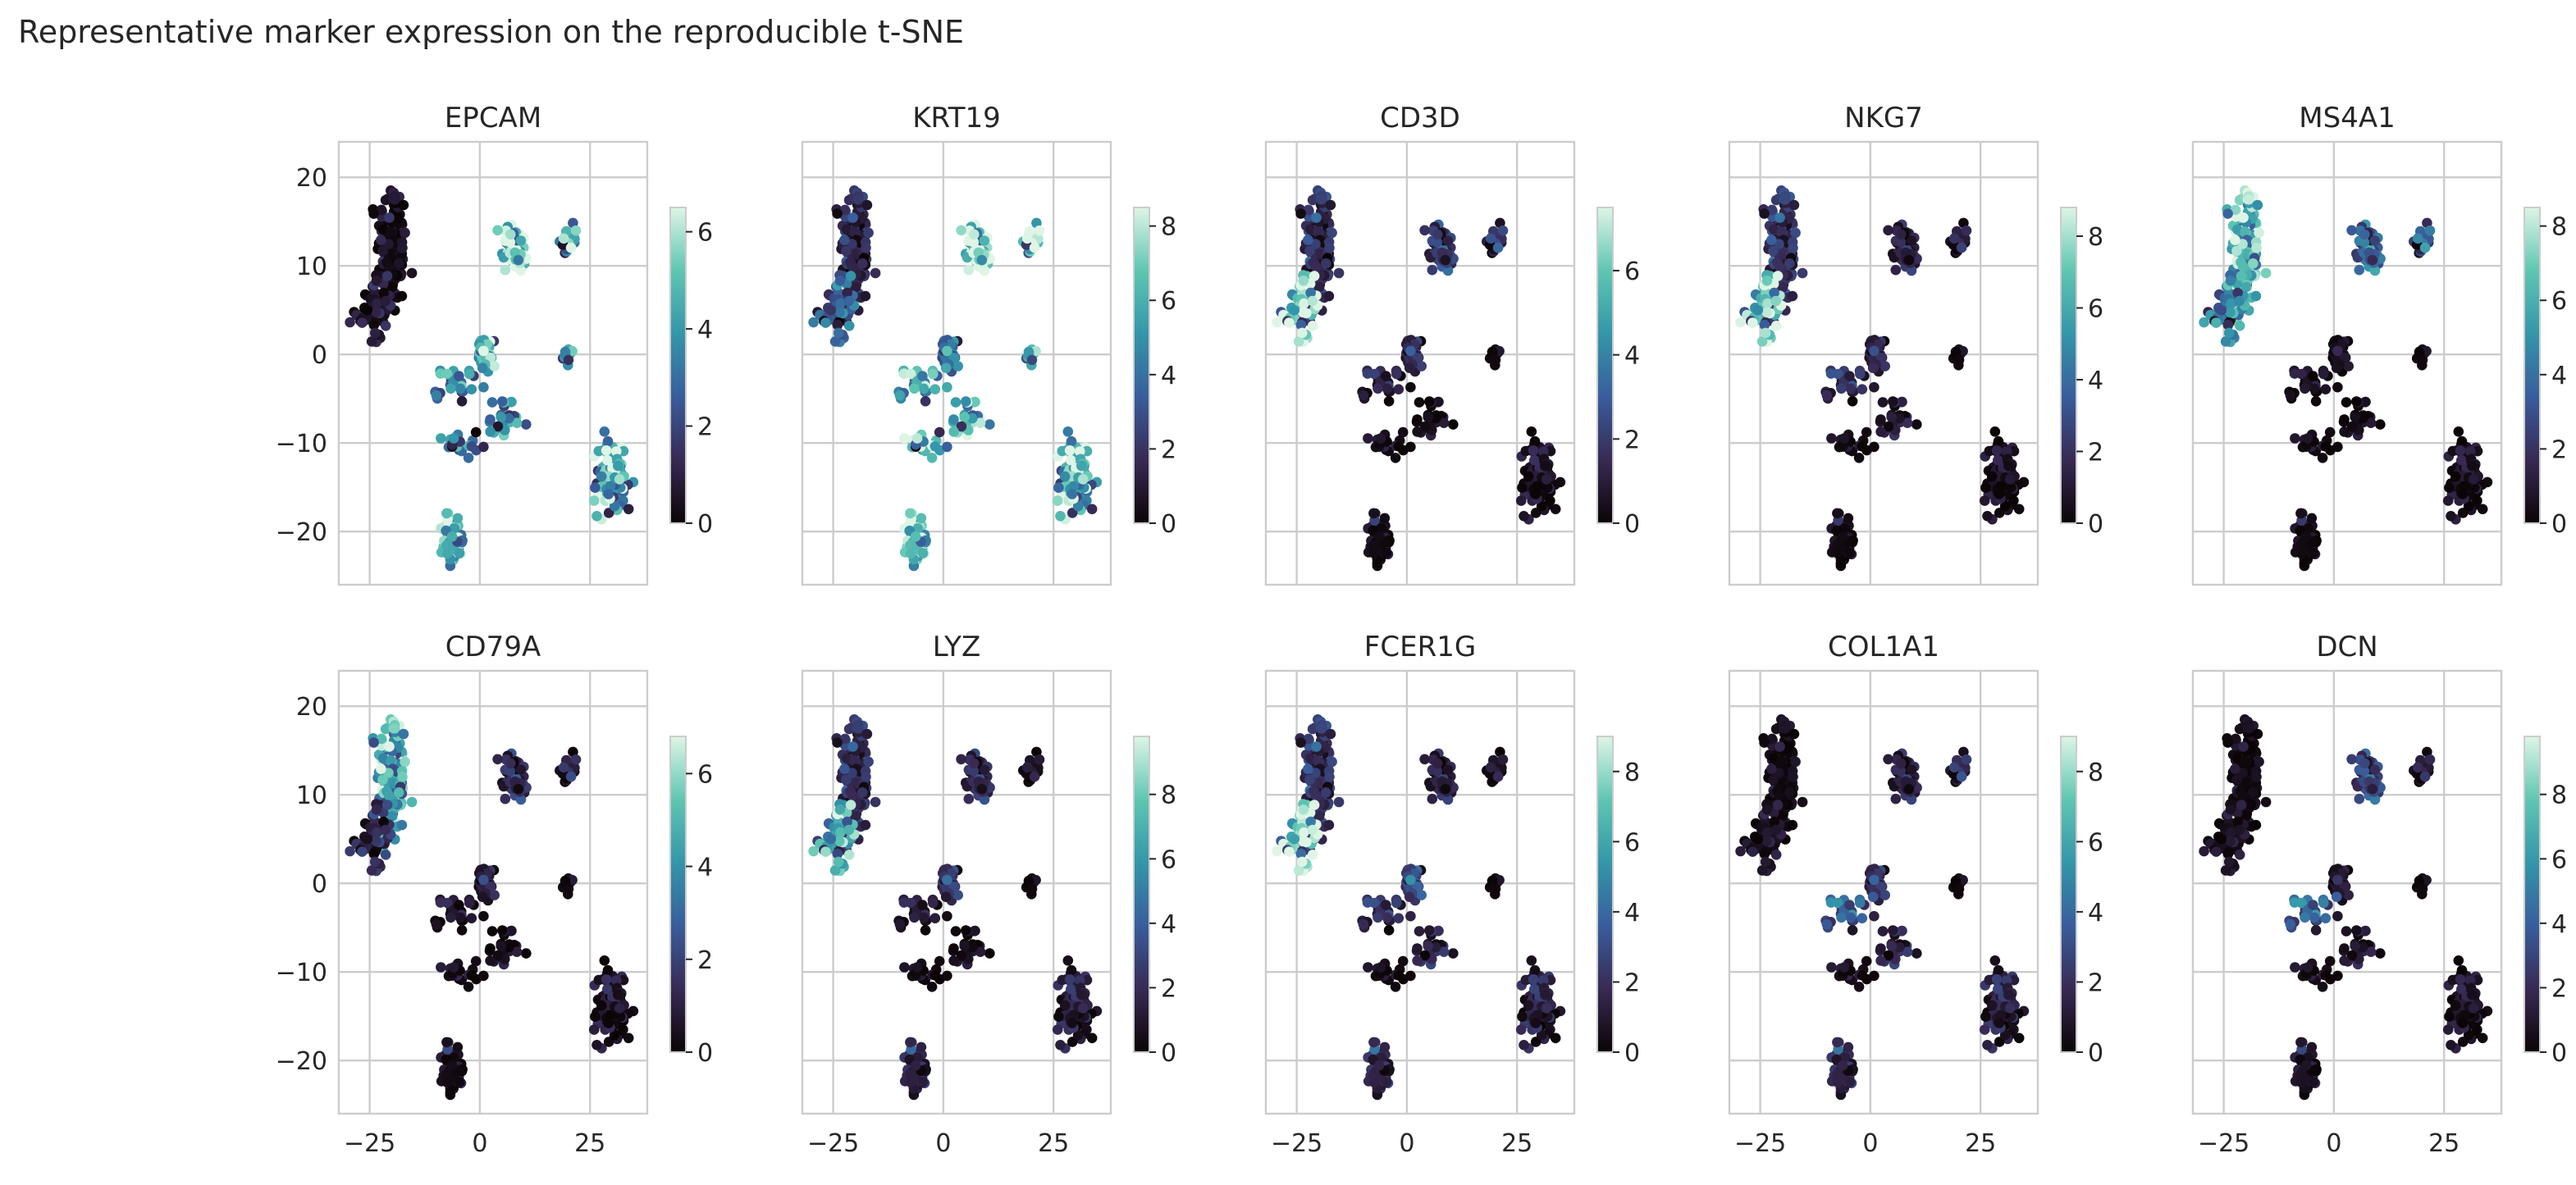 This screenshot has width=2576, height=1185. Describe the element at coordinates (2532, 365) in the screenshot. I see `colorbar-frame` at that location.